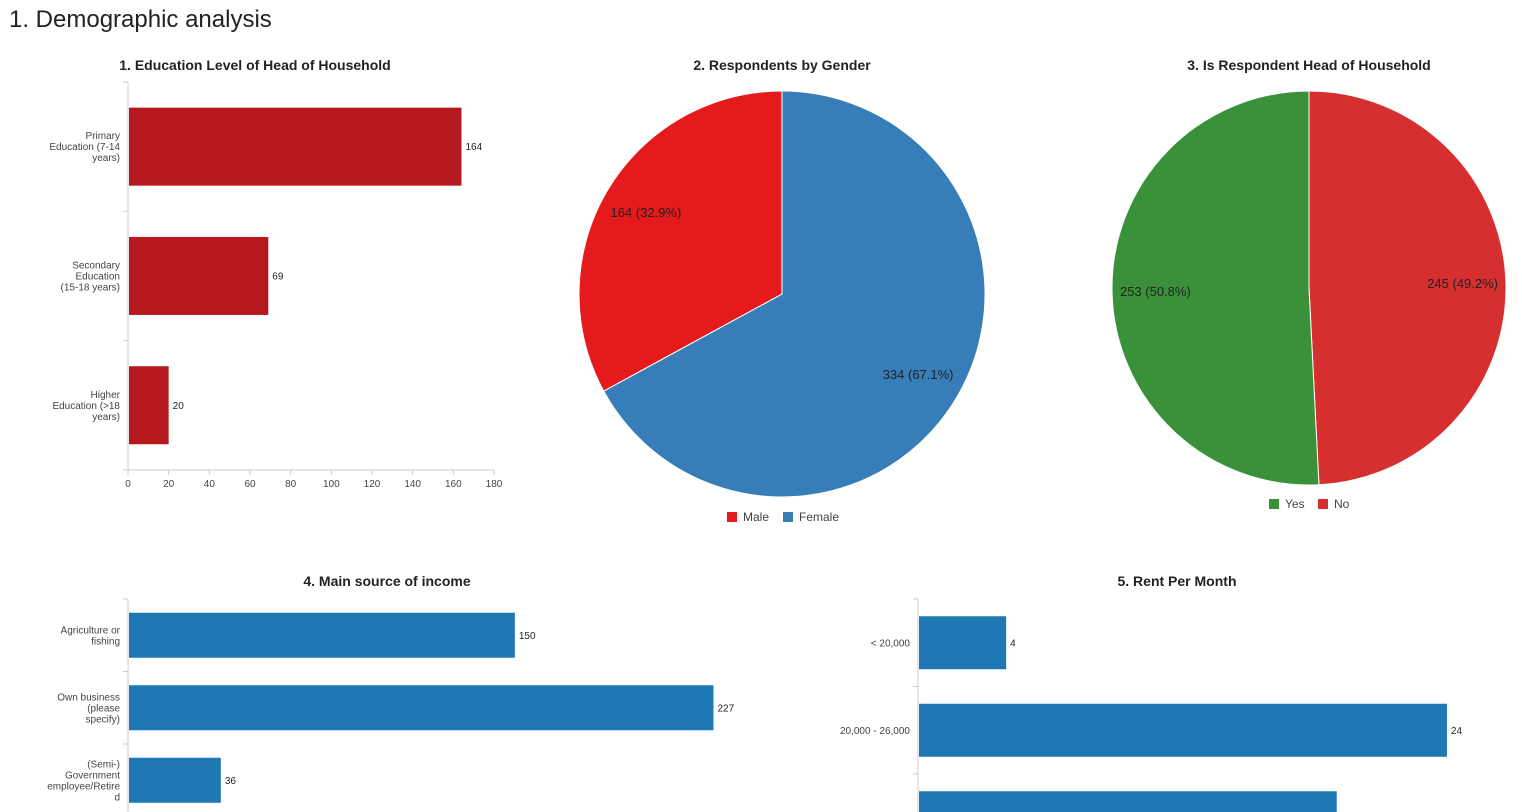 The image size is (1522, 812). I want to click on education-category-label: Higher, so click(106, 395).